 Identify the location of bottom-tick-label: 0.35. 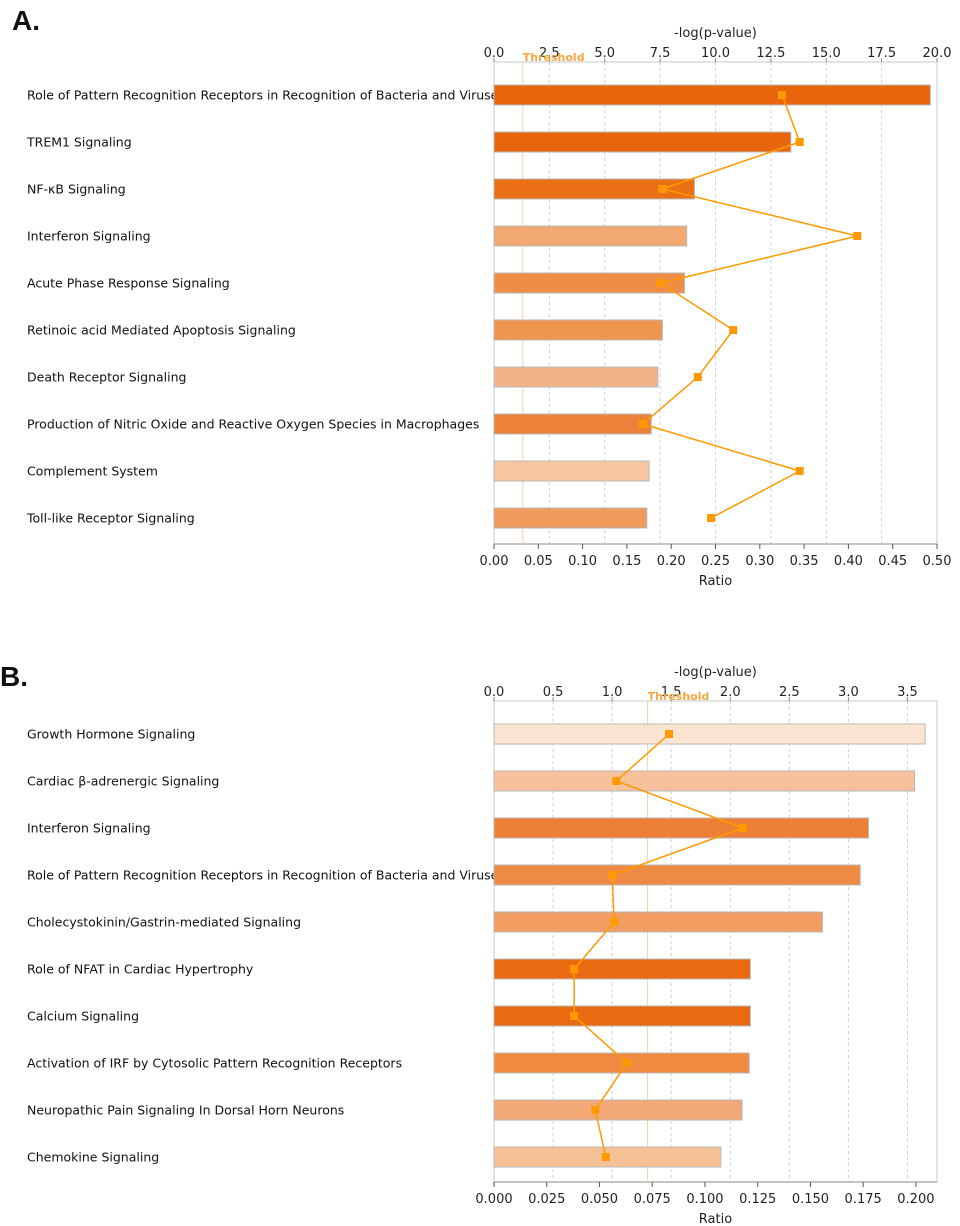
(804, 561).